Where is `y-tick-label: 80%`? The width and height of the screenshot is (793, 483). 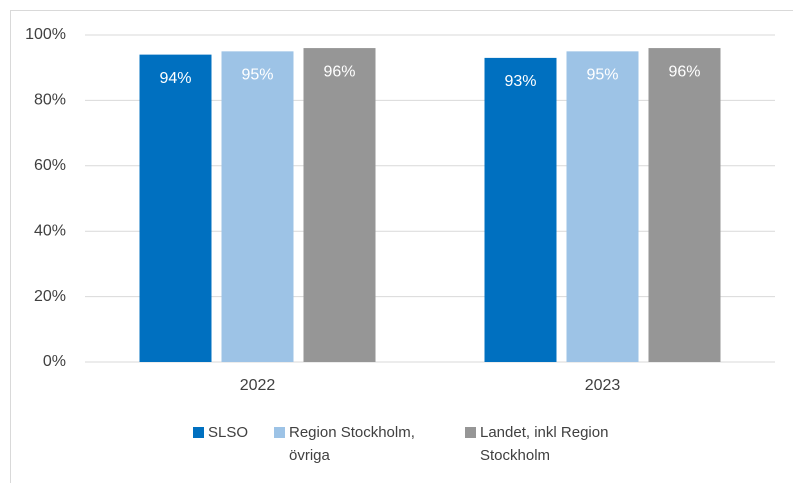 y-tick-label: 80% is located at coordinates (50, 100).